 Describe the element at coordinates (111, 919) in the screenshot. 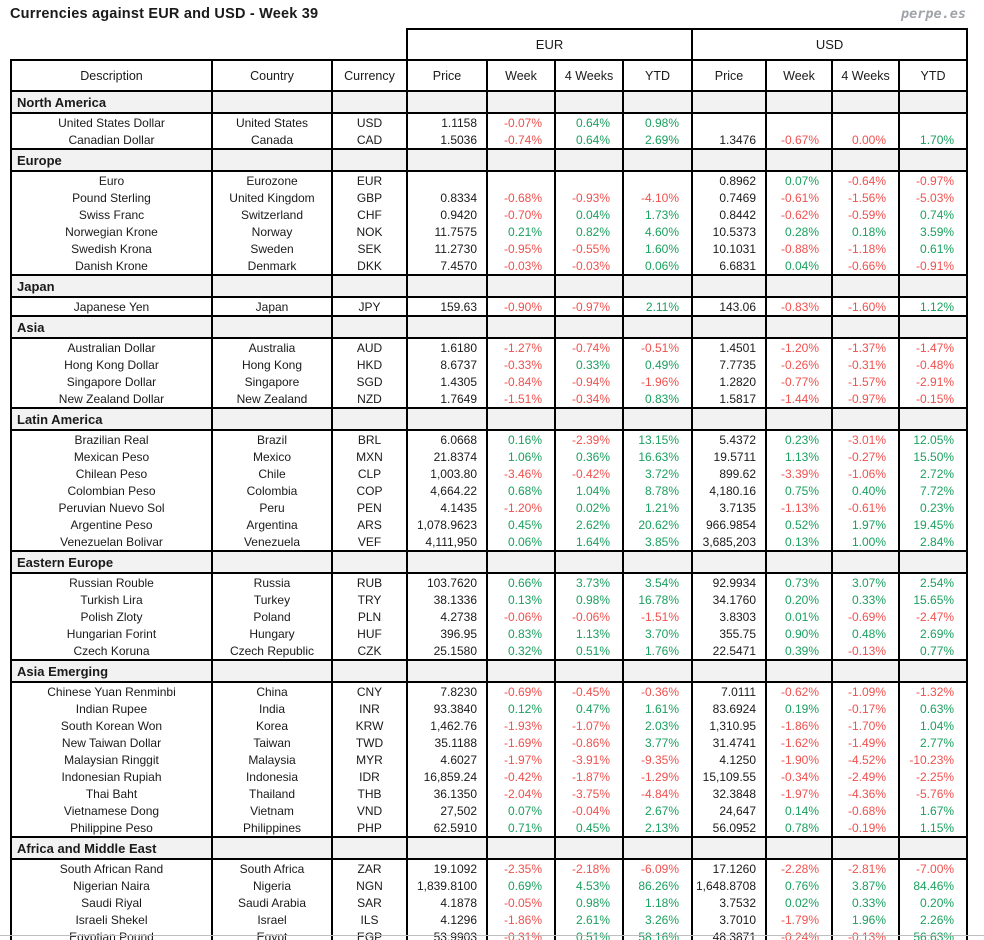

I see `description-cell: Israeli Shekel` at that location.